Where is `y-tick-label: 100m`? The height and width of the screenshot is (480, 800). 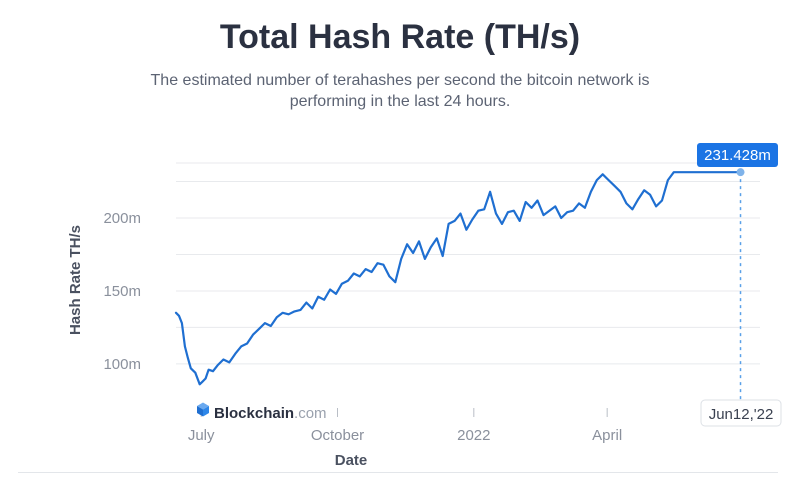
y-tick-label: 100m is located at coordinates (122, 364).